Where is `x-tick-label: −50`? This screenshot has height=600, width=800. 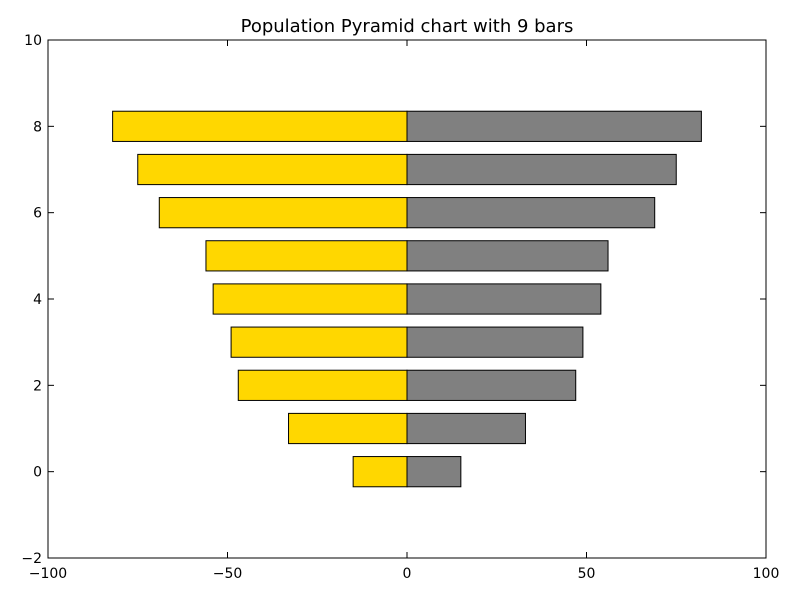 x-tick-label: −50 is located at coordinates (228, 574).